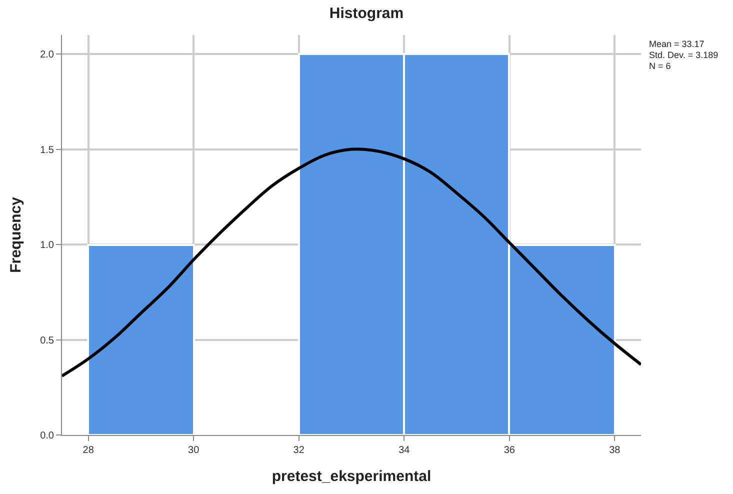  Describe the element at coordinates (15, 234) in the screenshot. I see `y-axis-title: Frequency` at that location.